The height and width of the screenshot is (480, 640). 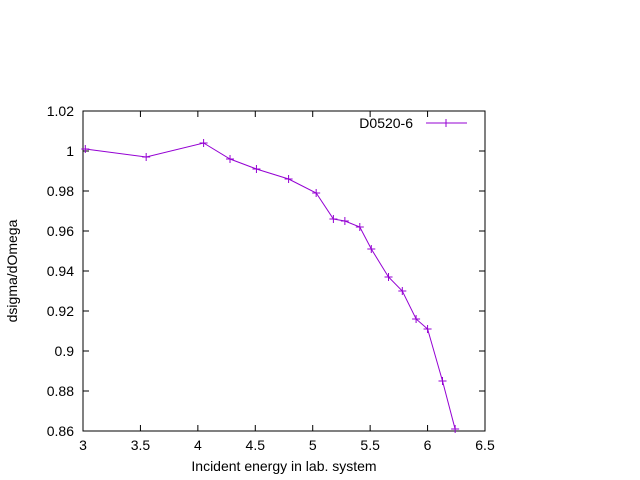 I want to click on x-tick-label: 5, so click(x=313, y=445).